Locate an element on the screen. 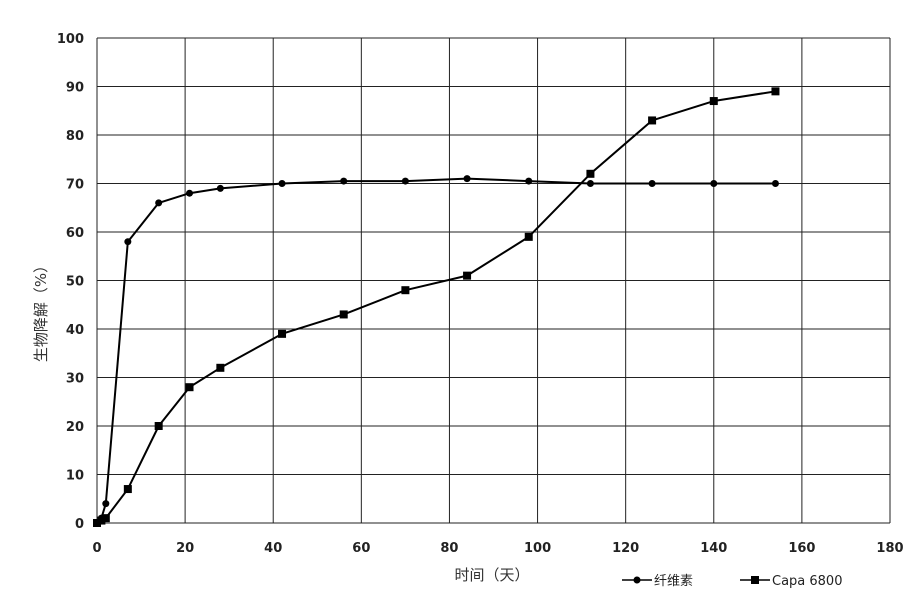 The image size is (923, 606). y-tick-label: 60 is located at coordinates (75, 233).